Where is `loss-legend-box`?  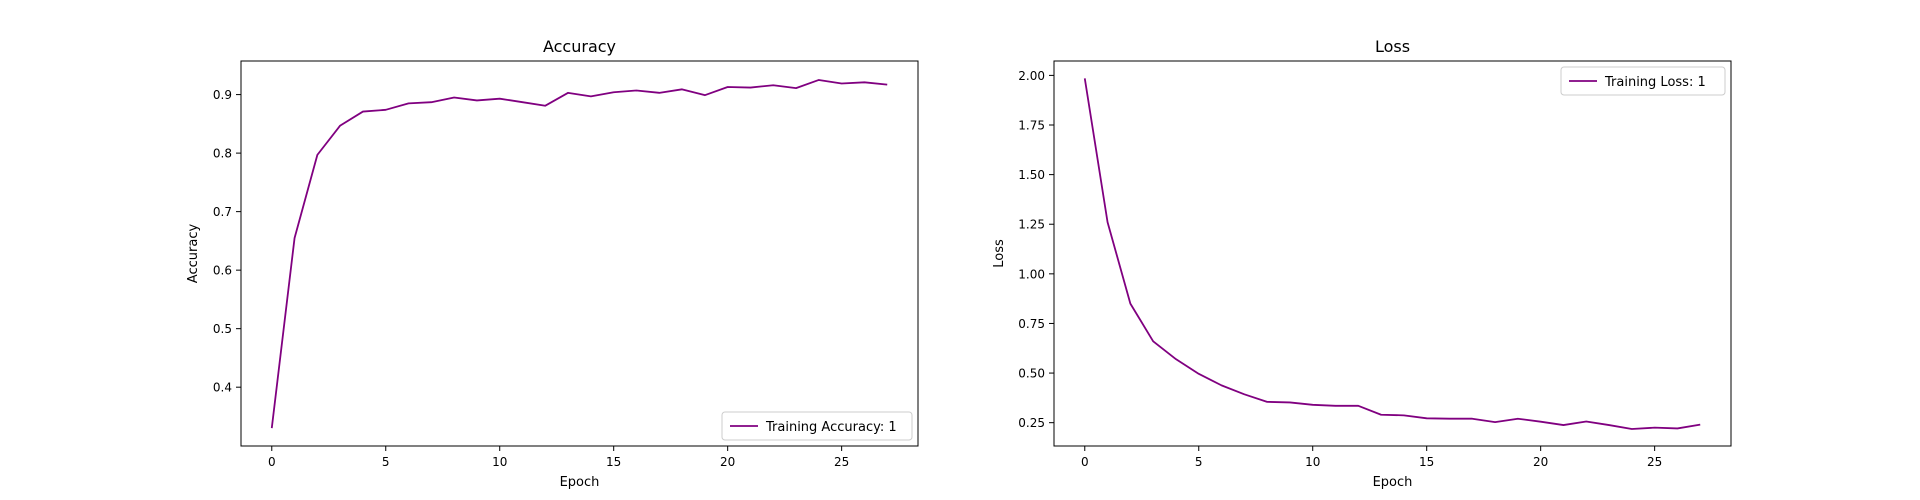
loss-legend-box is located at coordinates (1643, 81).